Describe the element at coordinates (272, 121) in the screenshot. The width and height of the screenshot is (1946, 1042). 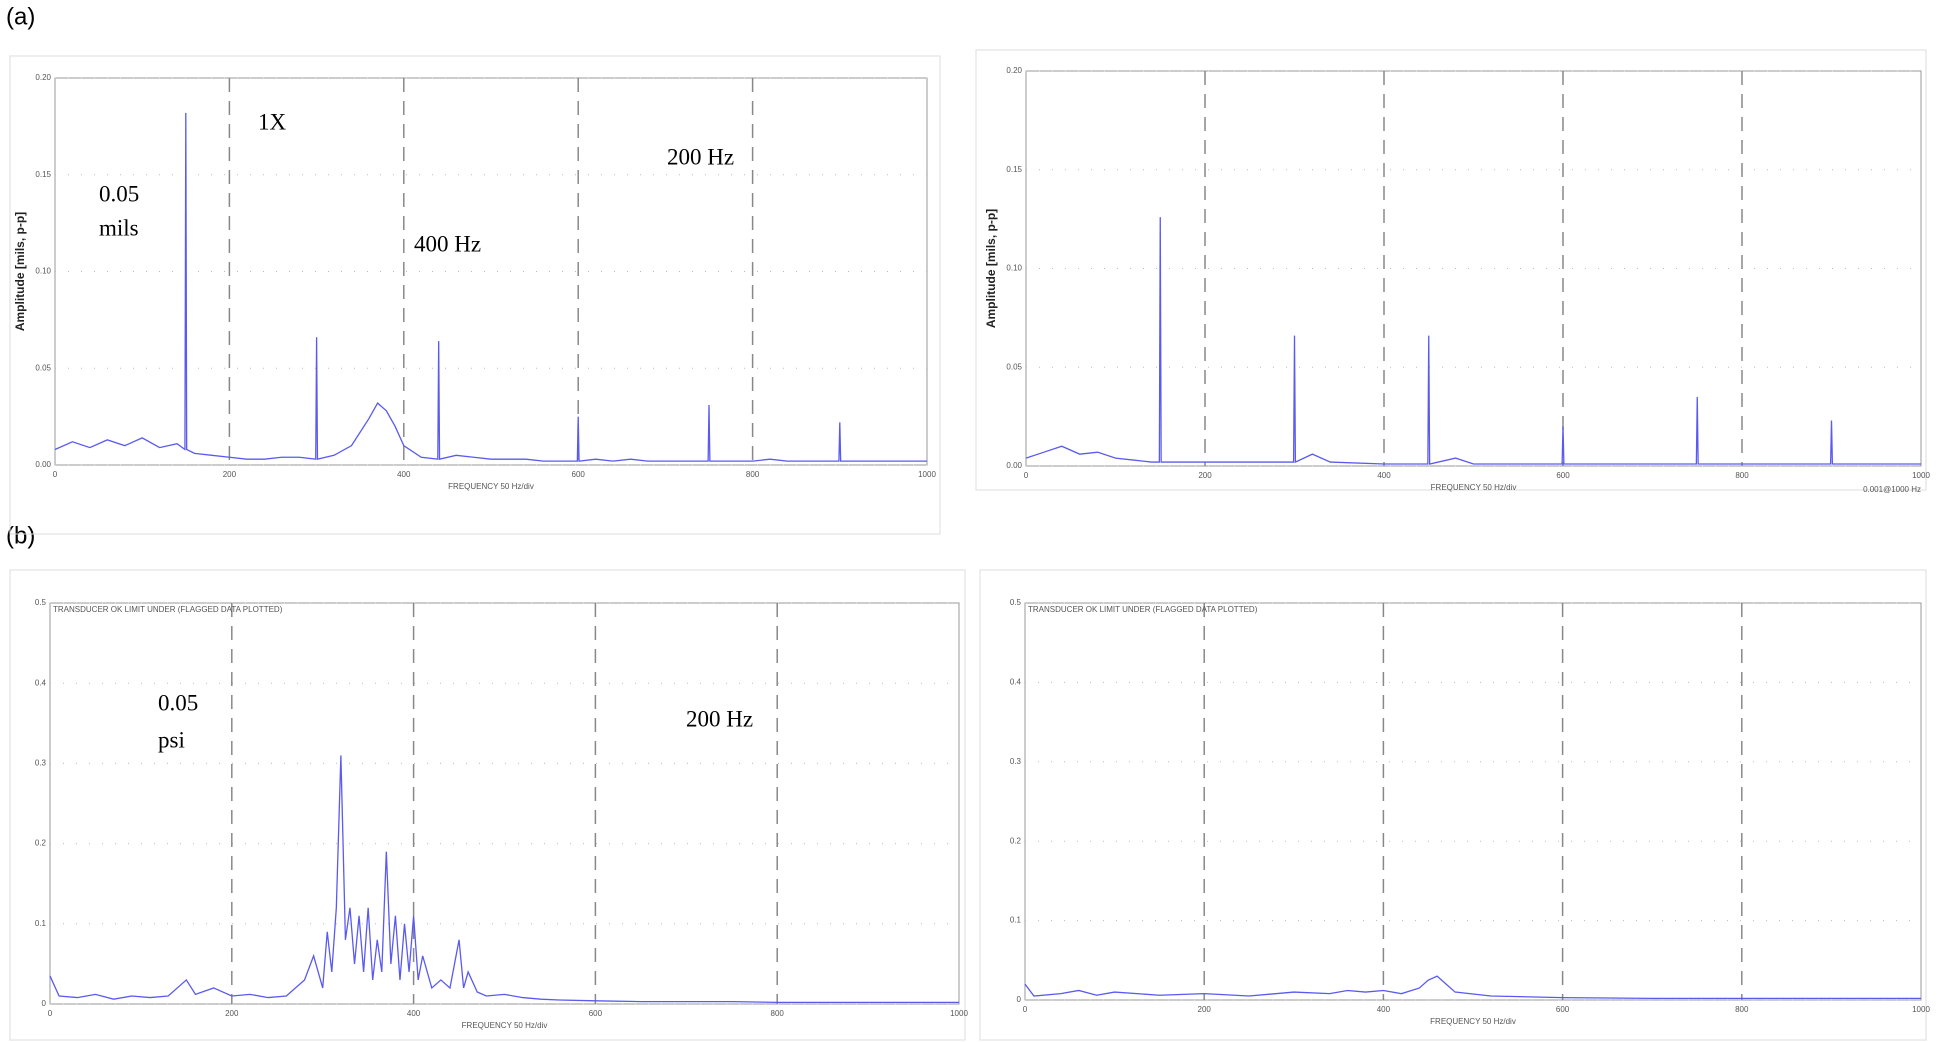
I see `annotation: 1X` at that location.